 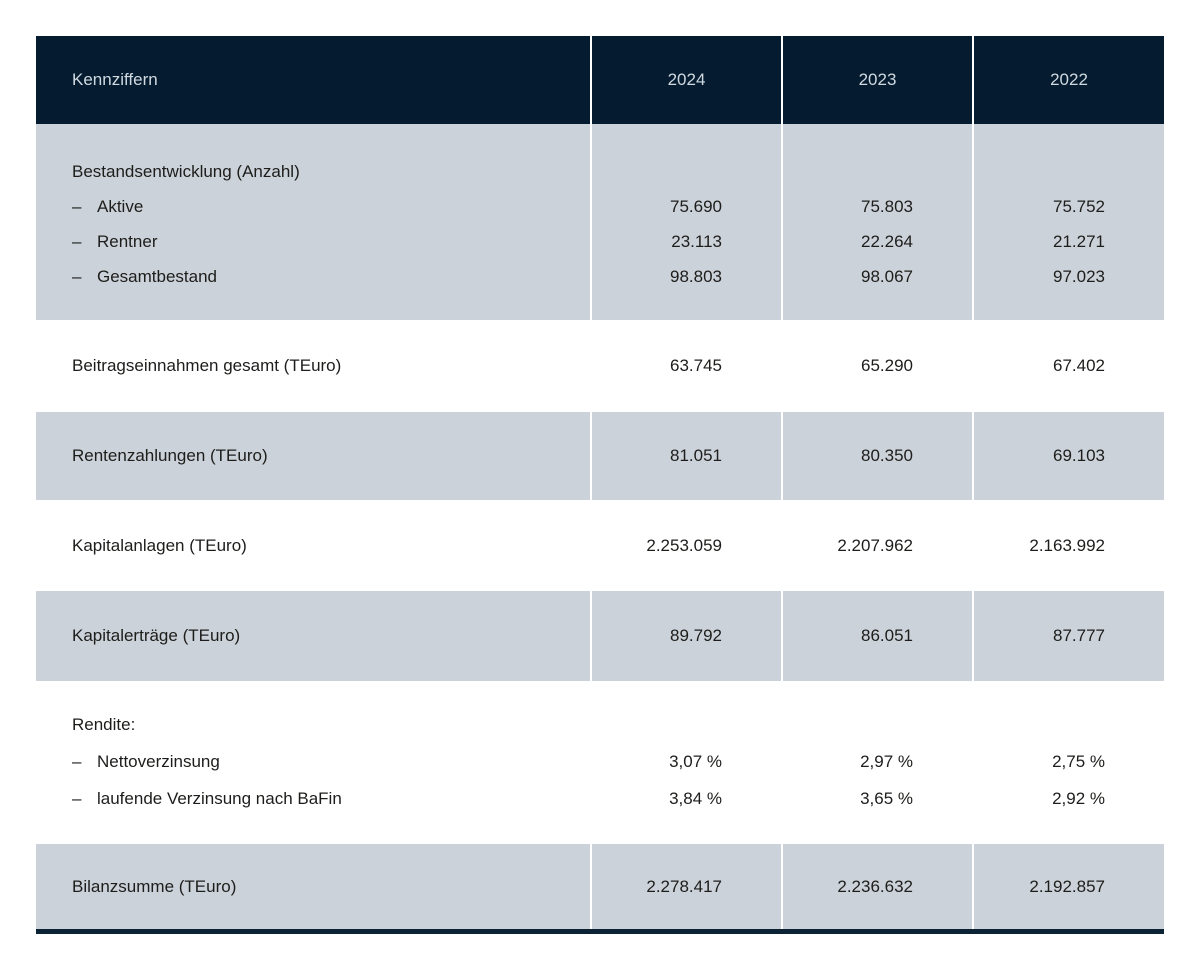 What do you see at coordinates (154, 886) in the screenshot?
I see `row-label-text: Bilanzsumme (TEuro)` at bounding box center [154, 886].